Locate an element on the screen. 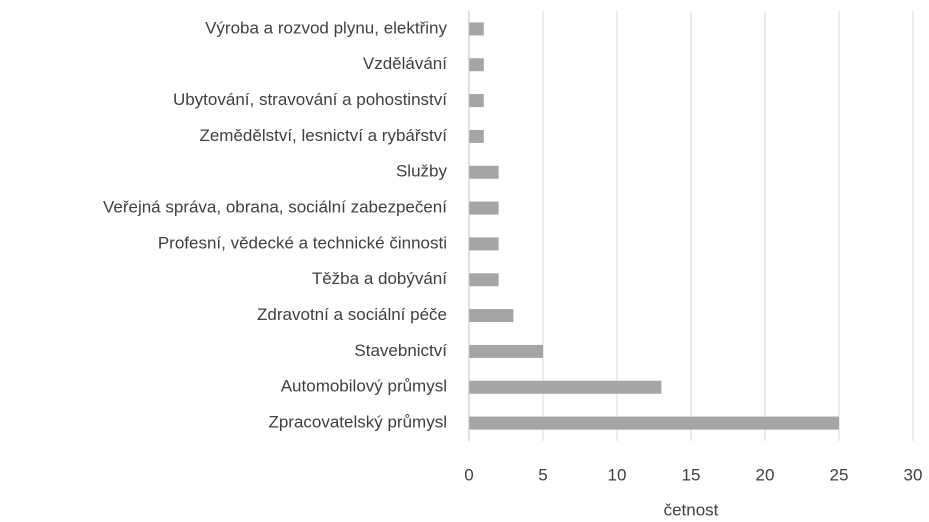 Image resolution: width=929 pixels, height=522 pixels. x-tick-label: 20 is located at coordinates (765, 474).